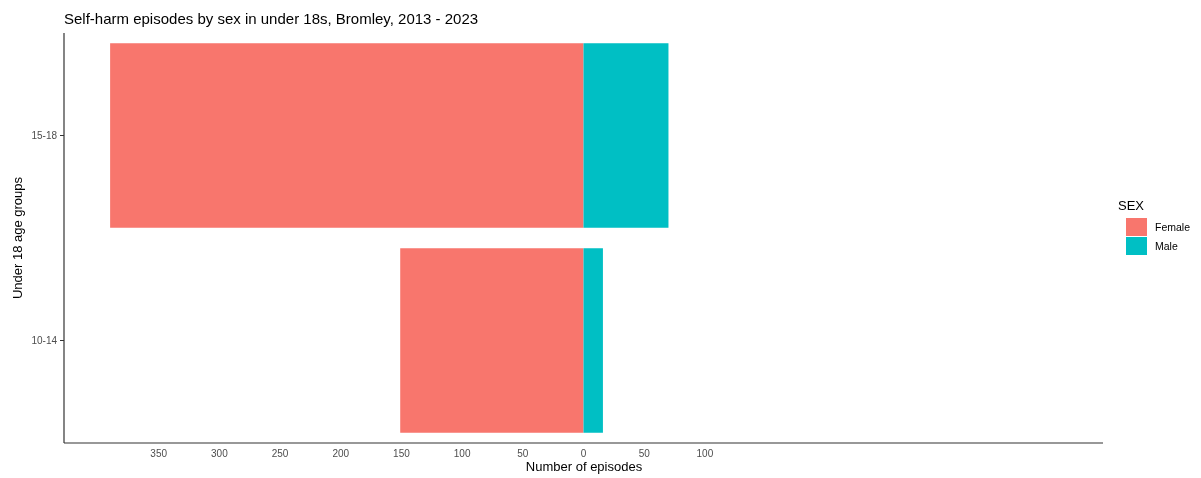 Image resolution: width=1201 pixels, height=478 pixels. I want to click on x-tick-label: 300, so click(220, 453).